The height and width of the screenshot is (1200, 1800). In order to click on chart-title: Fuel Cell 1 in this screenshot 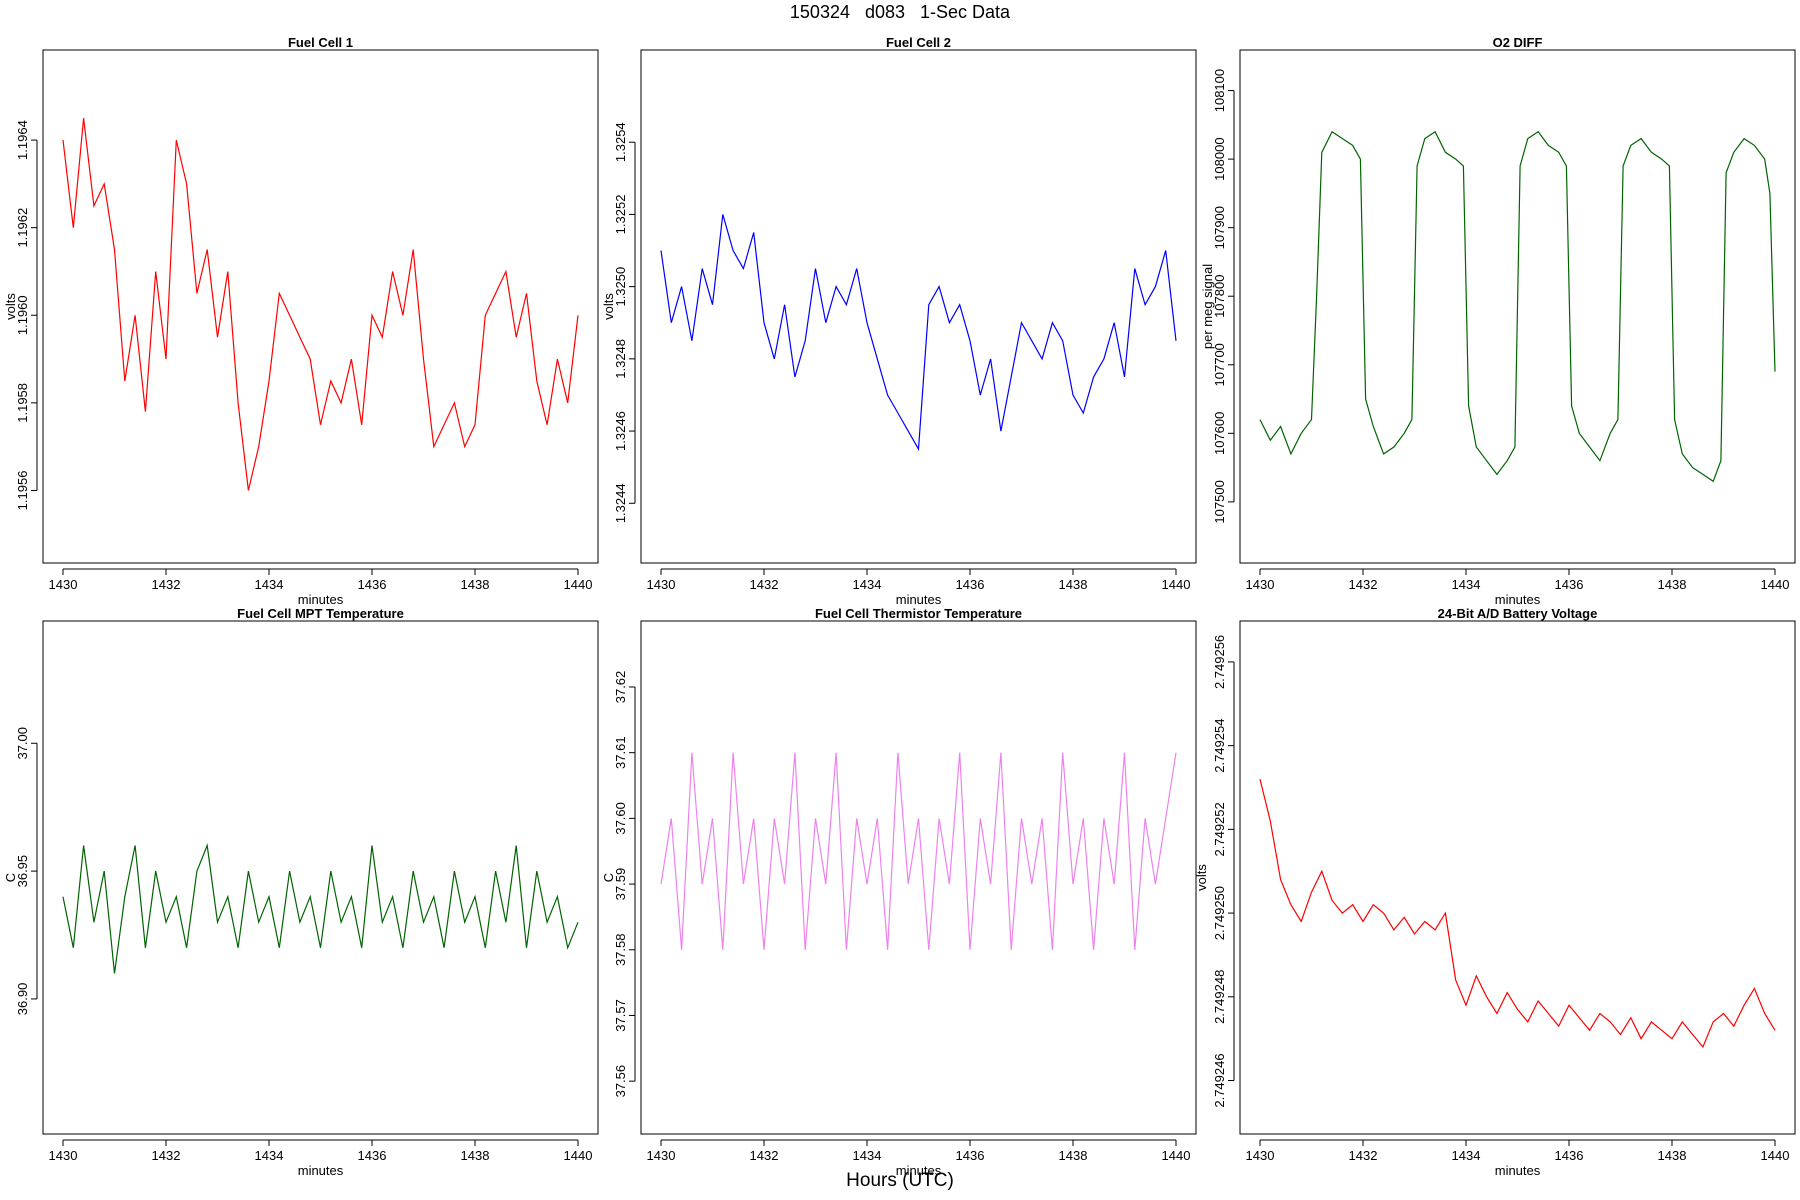, I will do `click(320, 42)`.